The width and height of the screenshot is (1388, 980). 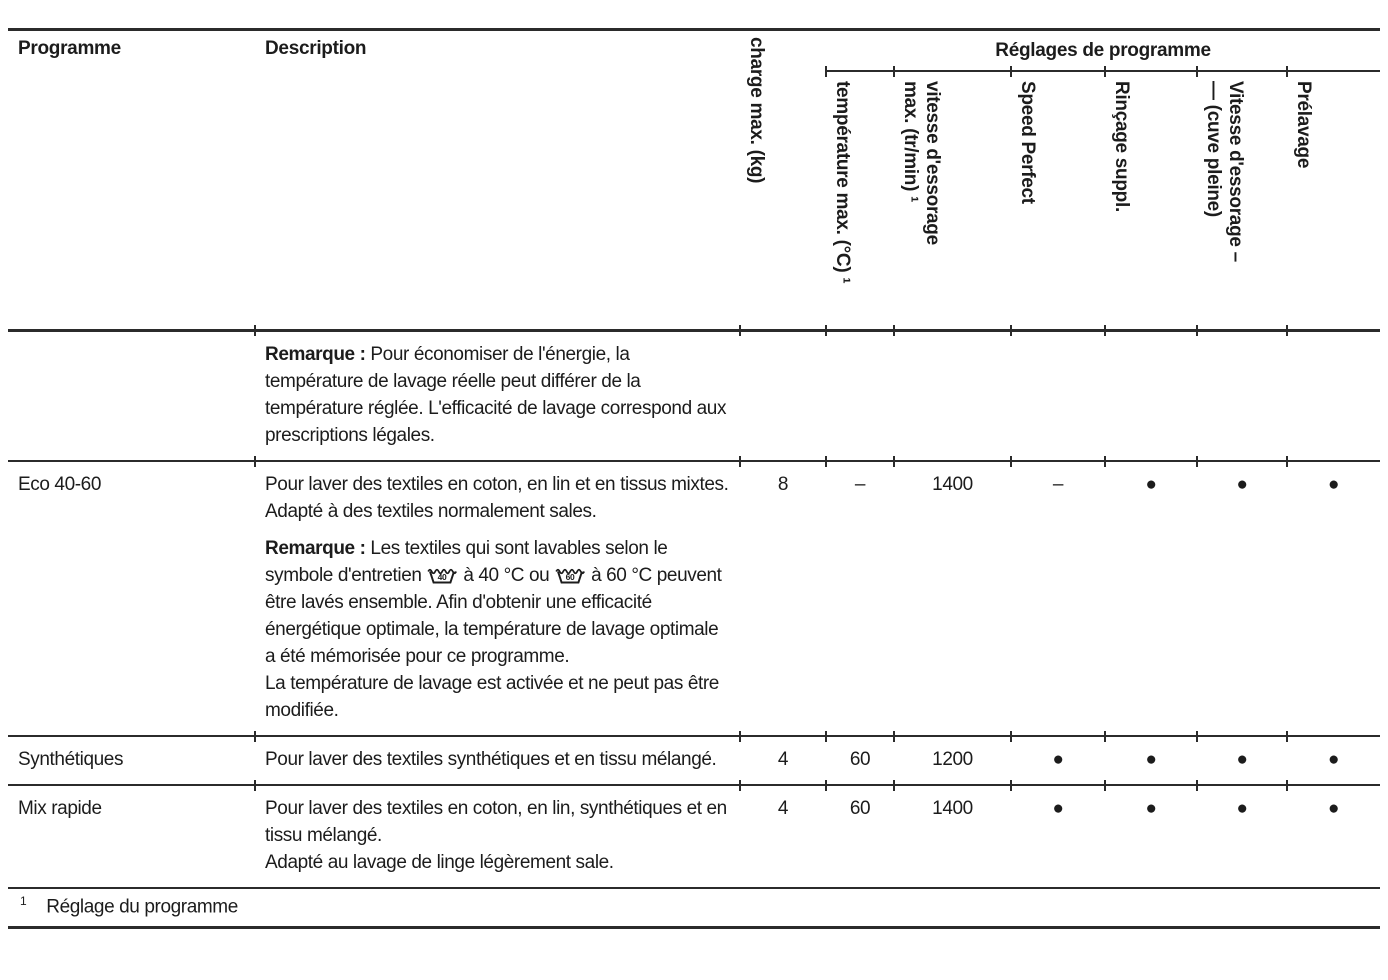 What do you see at coordinates (782, 392) in the screenshot?
I see `value-charge-max` at bounding box center [782, 392].